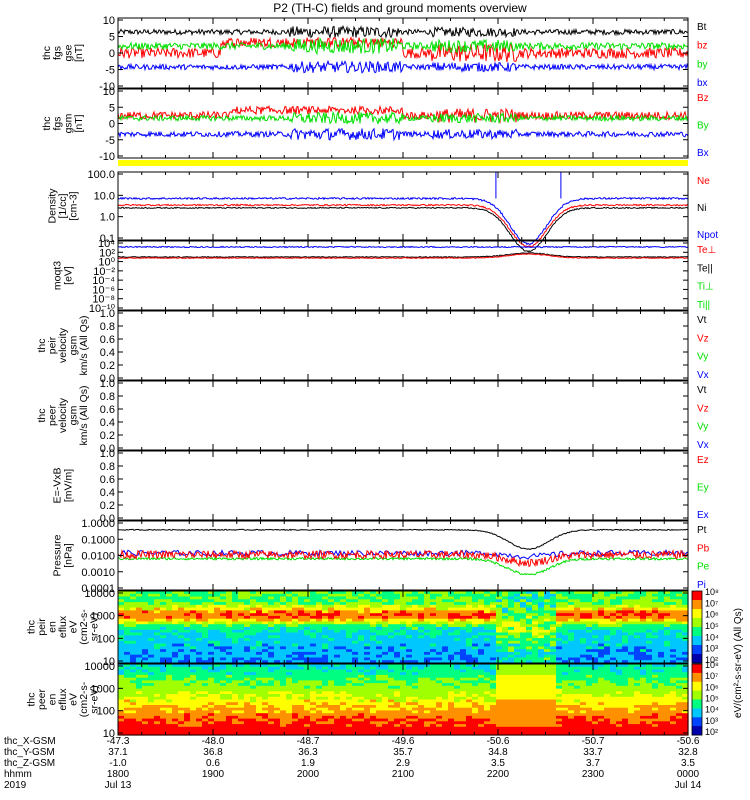  I want to click on y-tick-label: -10, so click(107, 157).